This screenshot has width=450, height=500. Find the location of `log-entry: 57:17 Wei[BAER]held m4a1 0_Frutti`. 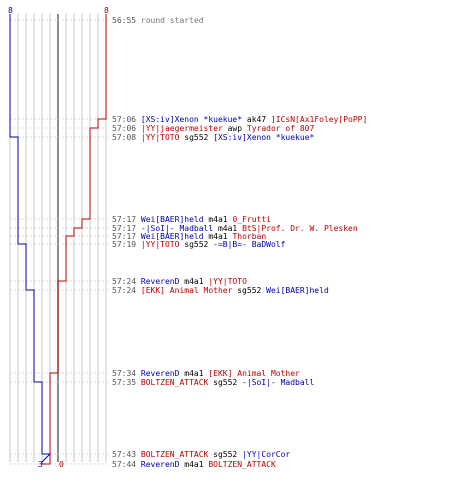

log-entry: 57:17 Wei[BAER]held m4a1 0_Frutti is located at coordinates (191, 219).